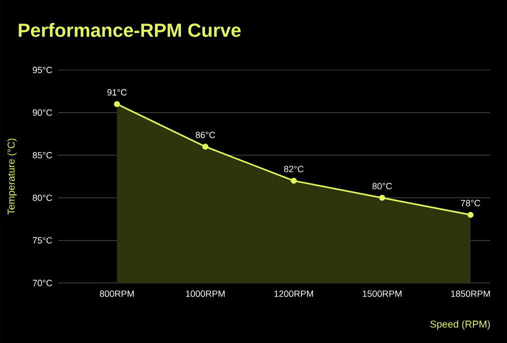 The width and height of the screenshot is (507, 343). I want to click on x-tick-label: 800RPM, so click(117, 293).